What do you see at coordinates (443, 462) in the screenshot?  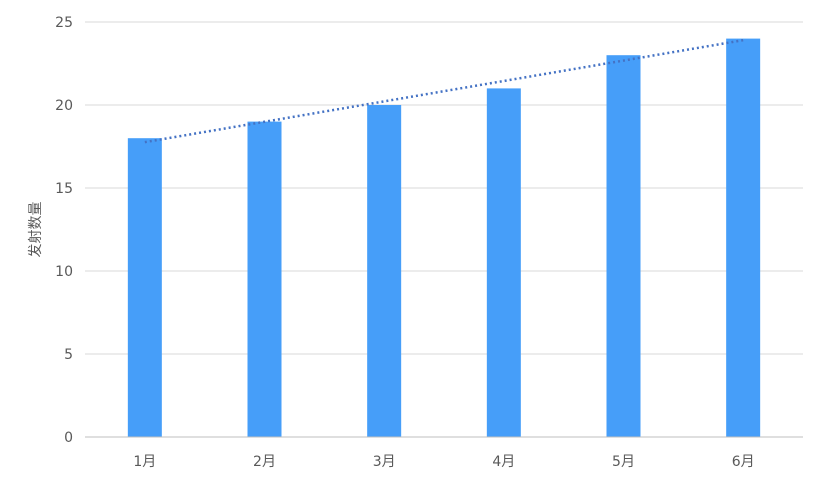 I see `x-tick-labels: 1月 2月 3月 4月 5月 6月` at bounding box center [443, 462].